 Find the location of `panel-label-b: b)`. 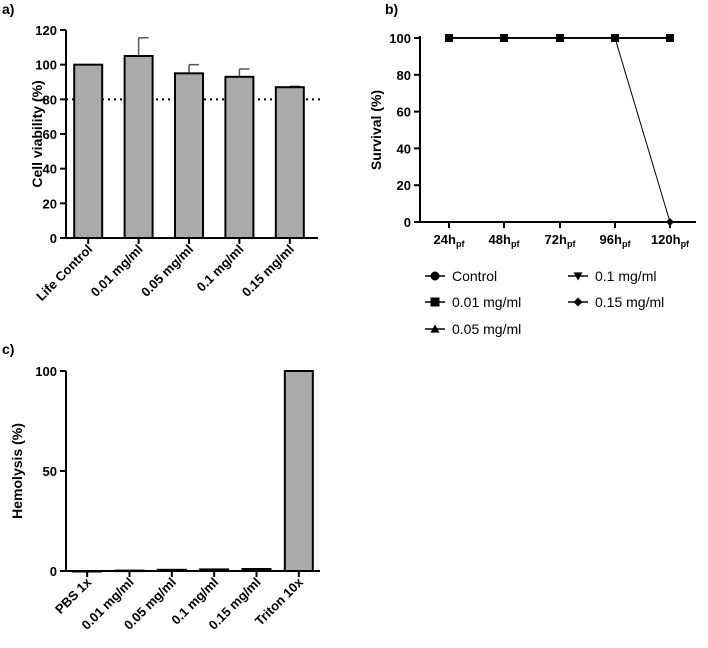

panel-label-b: b) is located at coordinates (391, 9).